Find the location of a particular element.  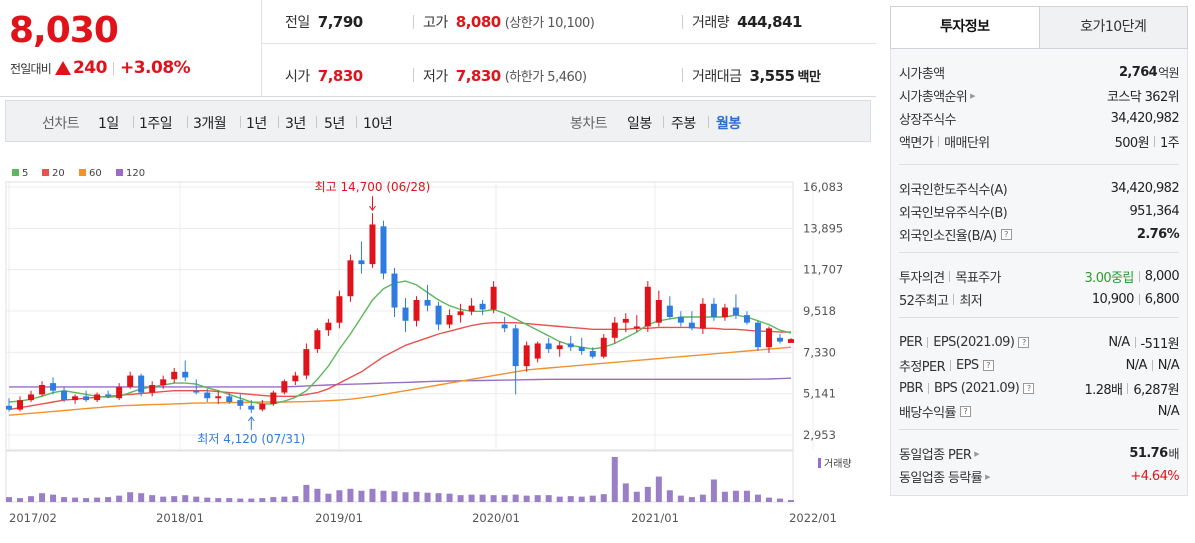

upper-limit: (상한가 10,100) is located at coordinates (549, 23).